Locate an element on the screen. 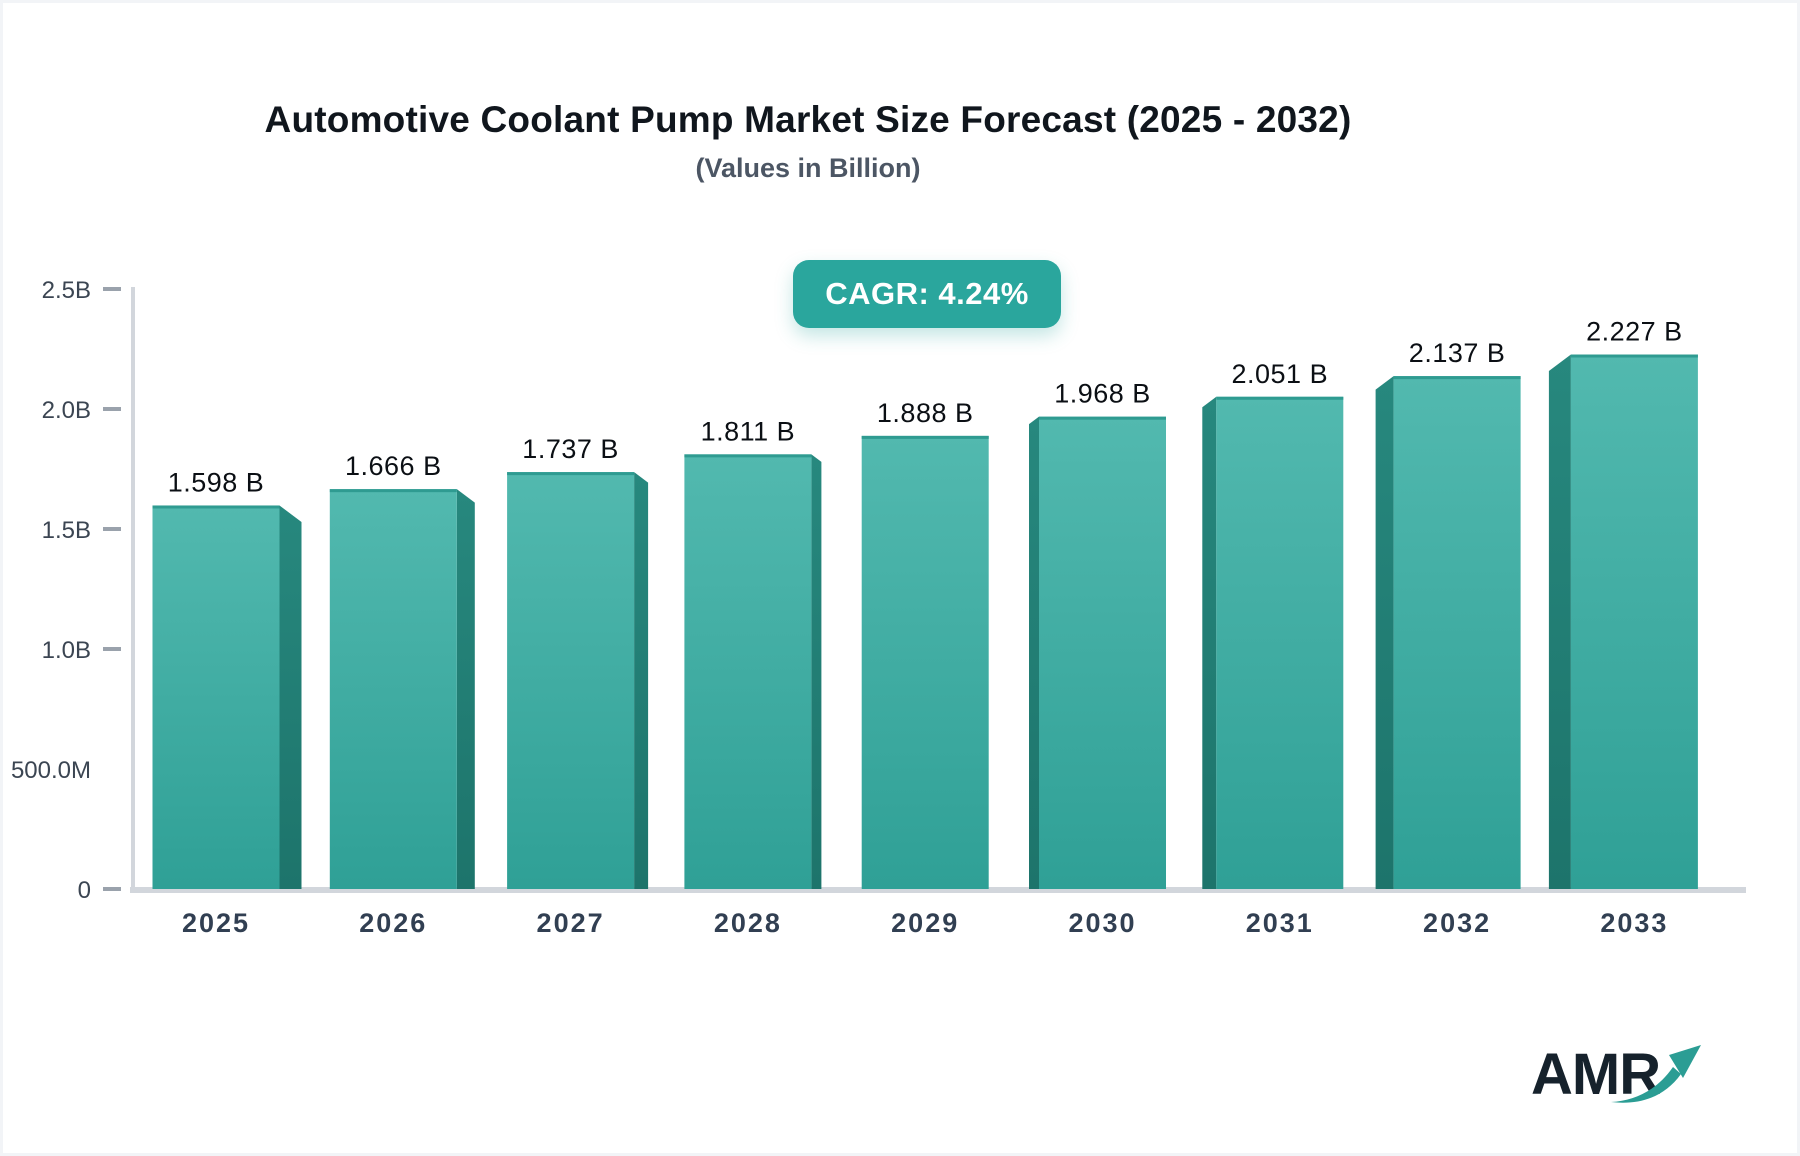  bar-value-label: 1.666 B is located at coordinates (393, 466).